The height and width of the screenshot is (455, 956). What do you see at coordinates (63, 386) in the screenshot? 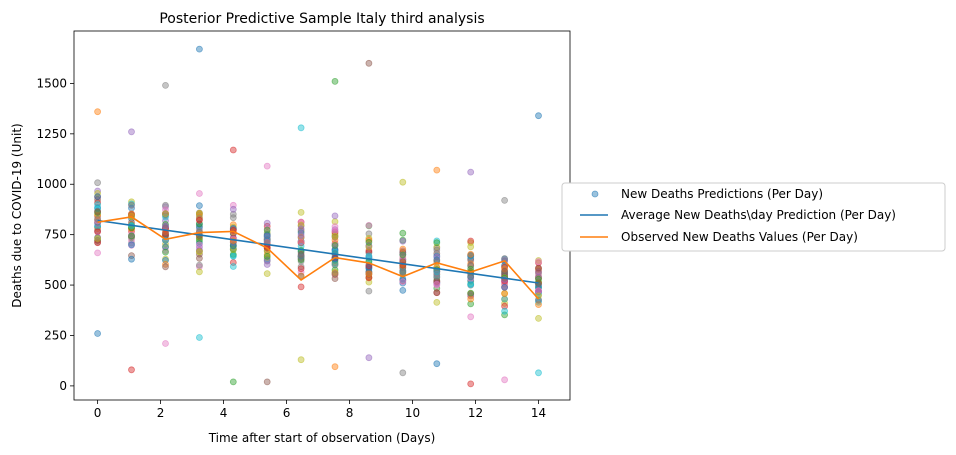
I see `y-tick-label: 0` at bounding box center [63, 386].